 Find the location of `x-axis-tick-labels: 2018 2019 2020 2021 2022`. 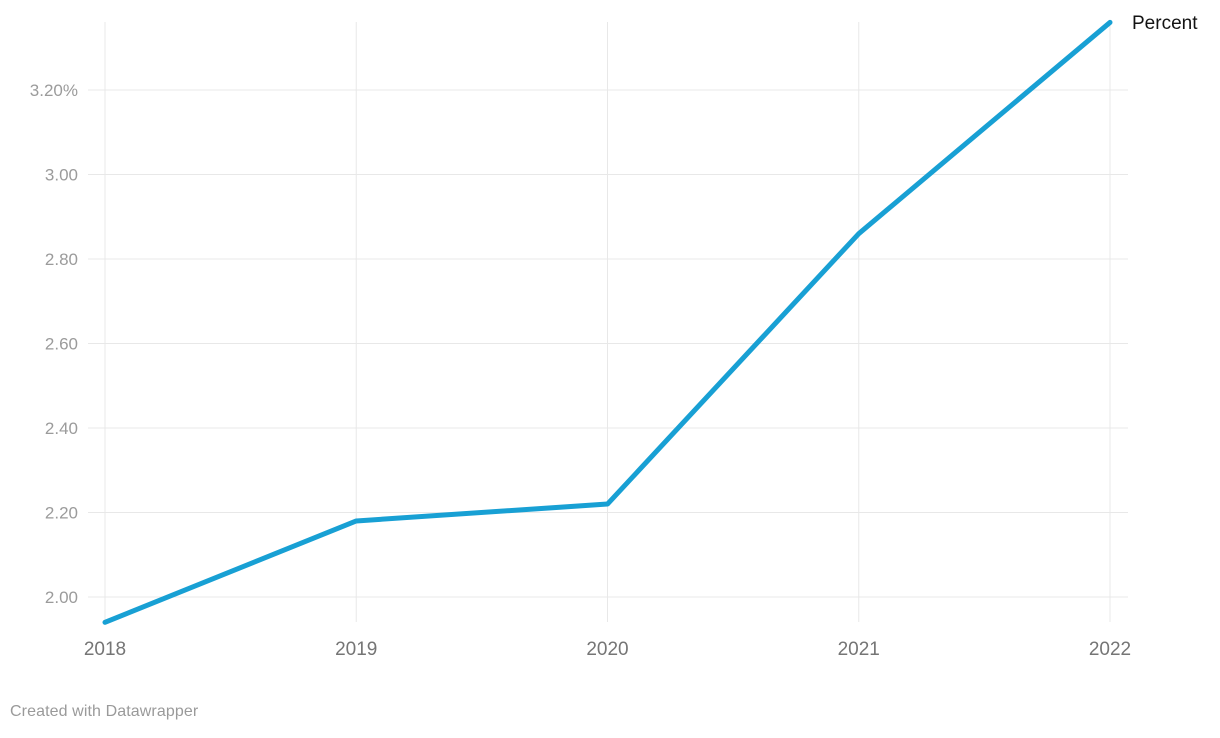

x-axis-tick-labels: 2018 2019 2020 2021 2022 is located at coordinates (607, 649).